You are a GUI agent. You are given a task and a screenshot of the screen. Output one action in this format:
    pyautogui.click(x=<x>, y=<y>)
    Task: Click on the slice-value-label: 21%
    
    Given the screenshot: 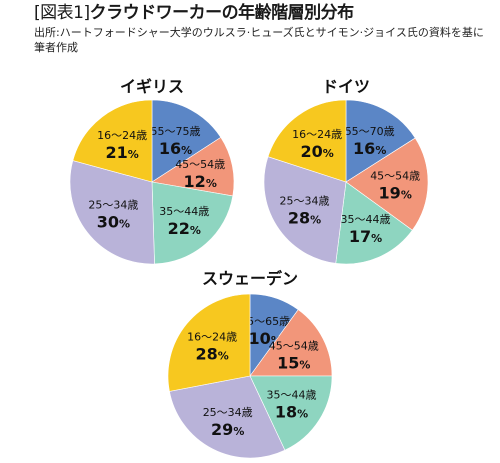 What is the action you would take?
    pyautogui.click(x=121, y=152)
    